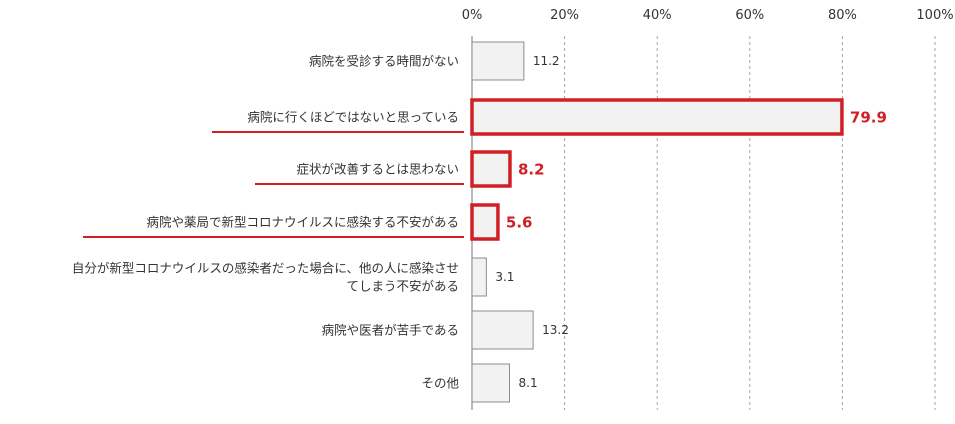 The width and height of the screenshot is (955, 424). Describe the element at coordinates (390, 330) in the screenshot. I see `category-label: 病院や医者が苦手である` at that location.